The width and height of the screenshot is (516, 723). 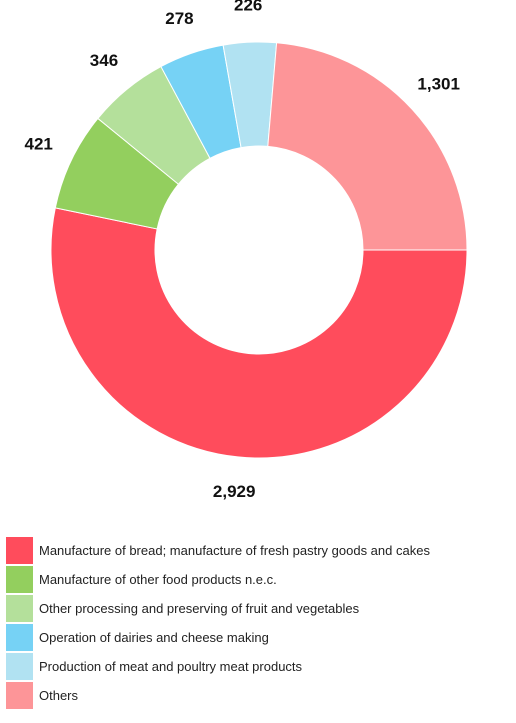 What do you see at coordinates (154, 637) in the screenshot?
I see `legend-label: Operation of dairies and cheese making` at bounding box center [154, 637].